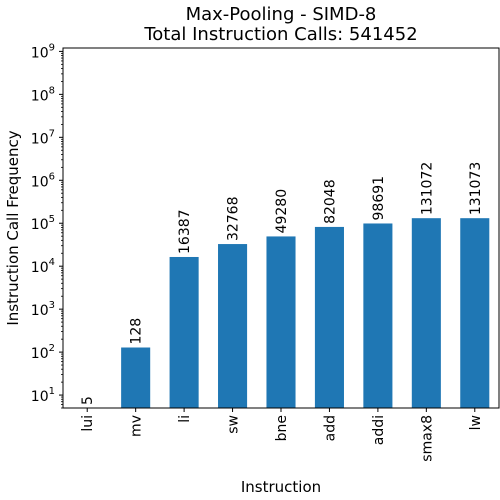 The image size is (500, 500). I want to click on bar-add, so click(329, 317).